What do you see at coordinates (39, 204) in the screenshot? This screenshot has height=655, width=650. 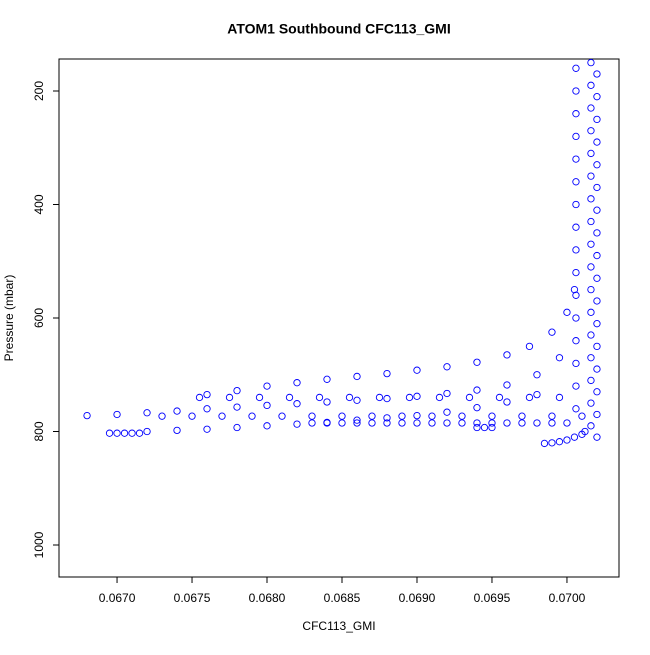 I see `y-tick-label: 400` at bounding box center [39, 204].